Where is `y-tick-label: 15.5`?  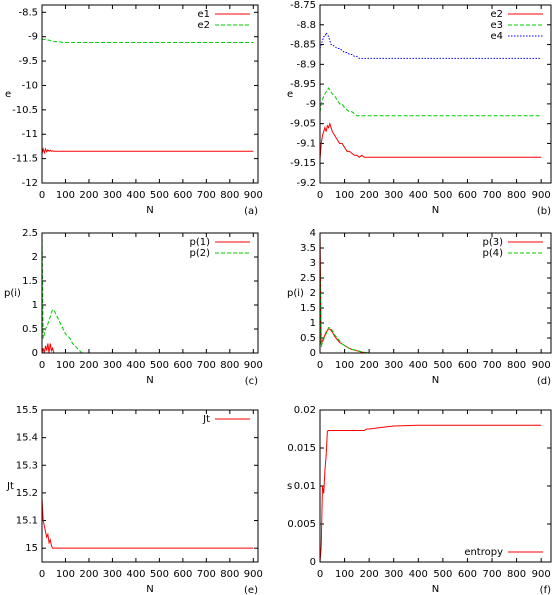 y-tick-label: 15.5 is located at coordinates (27, 410).